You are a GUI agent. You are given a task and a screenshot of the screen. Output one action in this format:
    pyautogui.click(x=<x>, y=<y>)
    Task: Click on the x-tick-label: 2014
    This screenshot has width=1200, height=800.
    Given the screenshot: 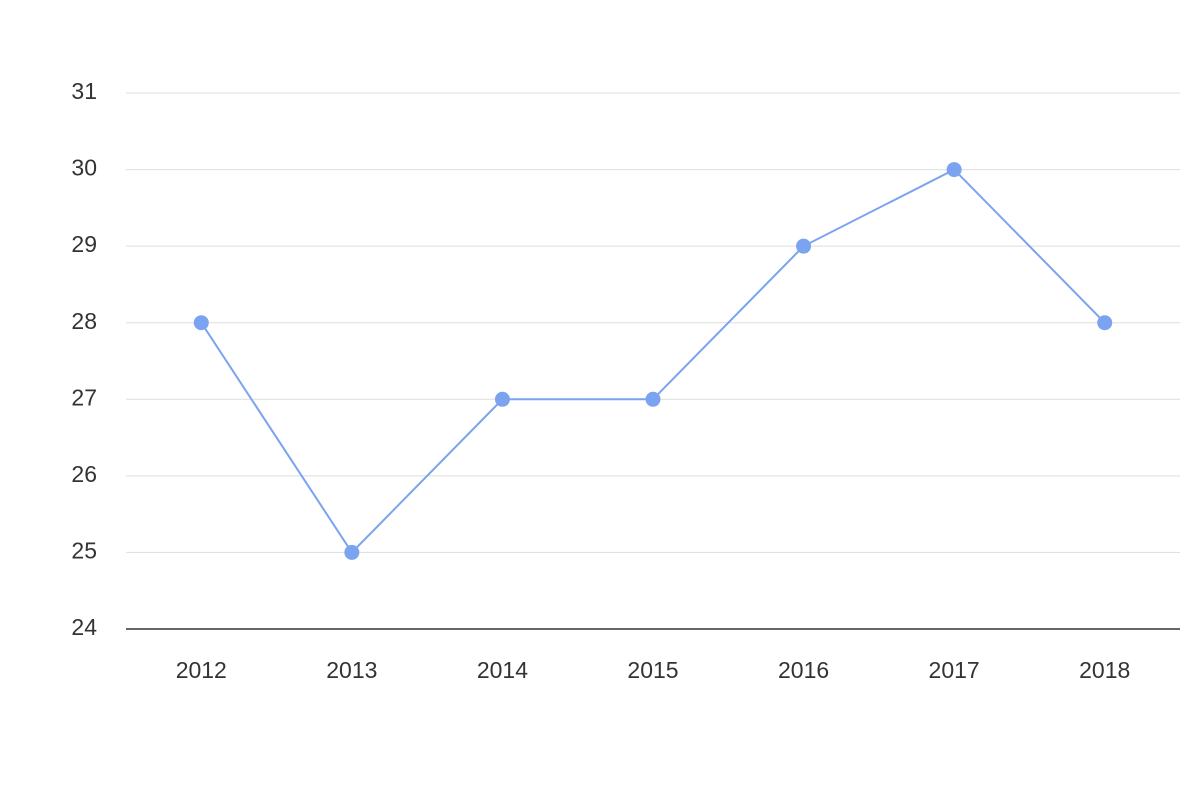 What is the action you would take?
    pyautogui.click(x=502, y=670)
    